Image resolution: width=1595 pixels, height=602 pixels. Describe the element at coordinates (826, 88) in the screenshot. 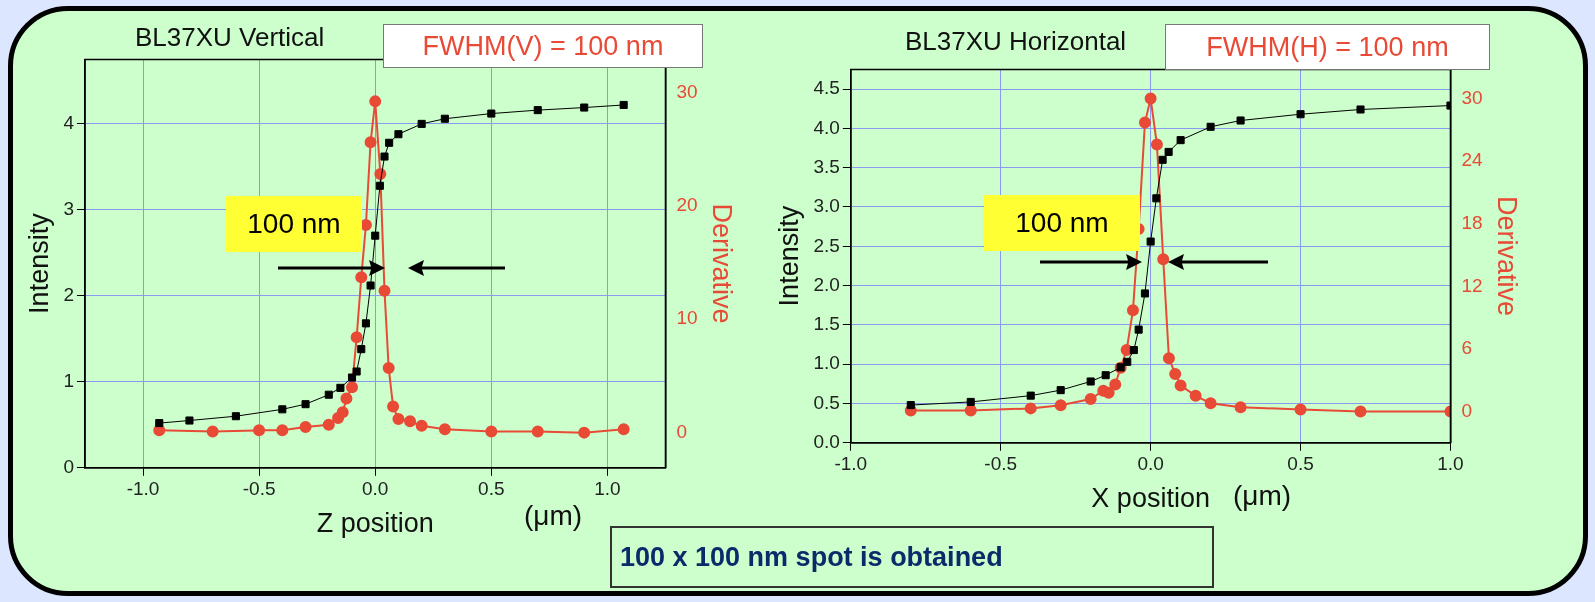

I see `y-tick-label: 4.5` at that location.